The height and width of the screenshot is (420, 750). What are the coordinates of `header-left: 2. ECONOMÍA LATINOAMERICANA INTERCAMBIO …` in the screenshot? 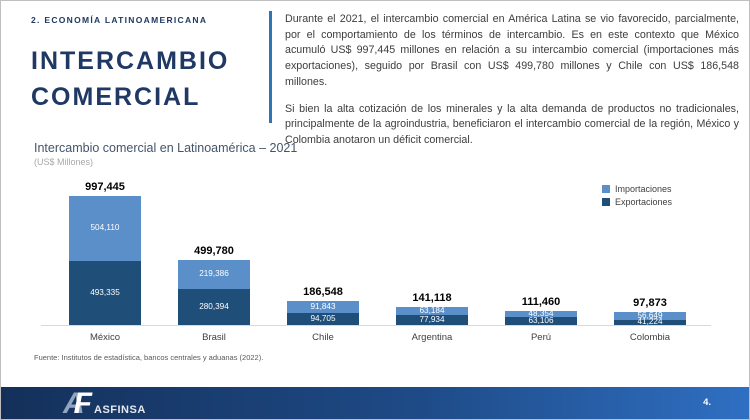 It's located at (148, 65).